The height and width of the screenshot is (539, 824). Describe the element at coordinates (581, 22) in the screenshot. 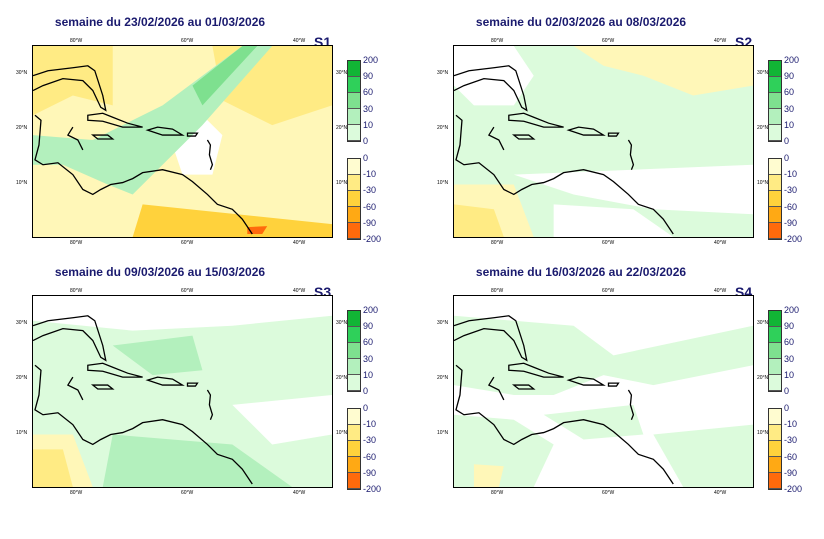

I see `panel-title: semaine du 02/03/2026 au 08/03/2026` at that location.